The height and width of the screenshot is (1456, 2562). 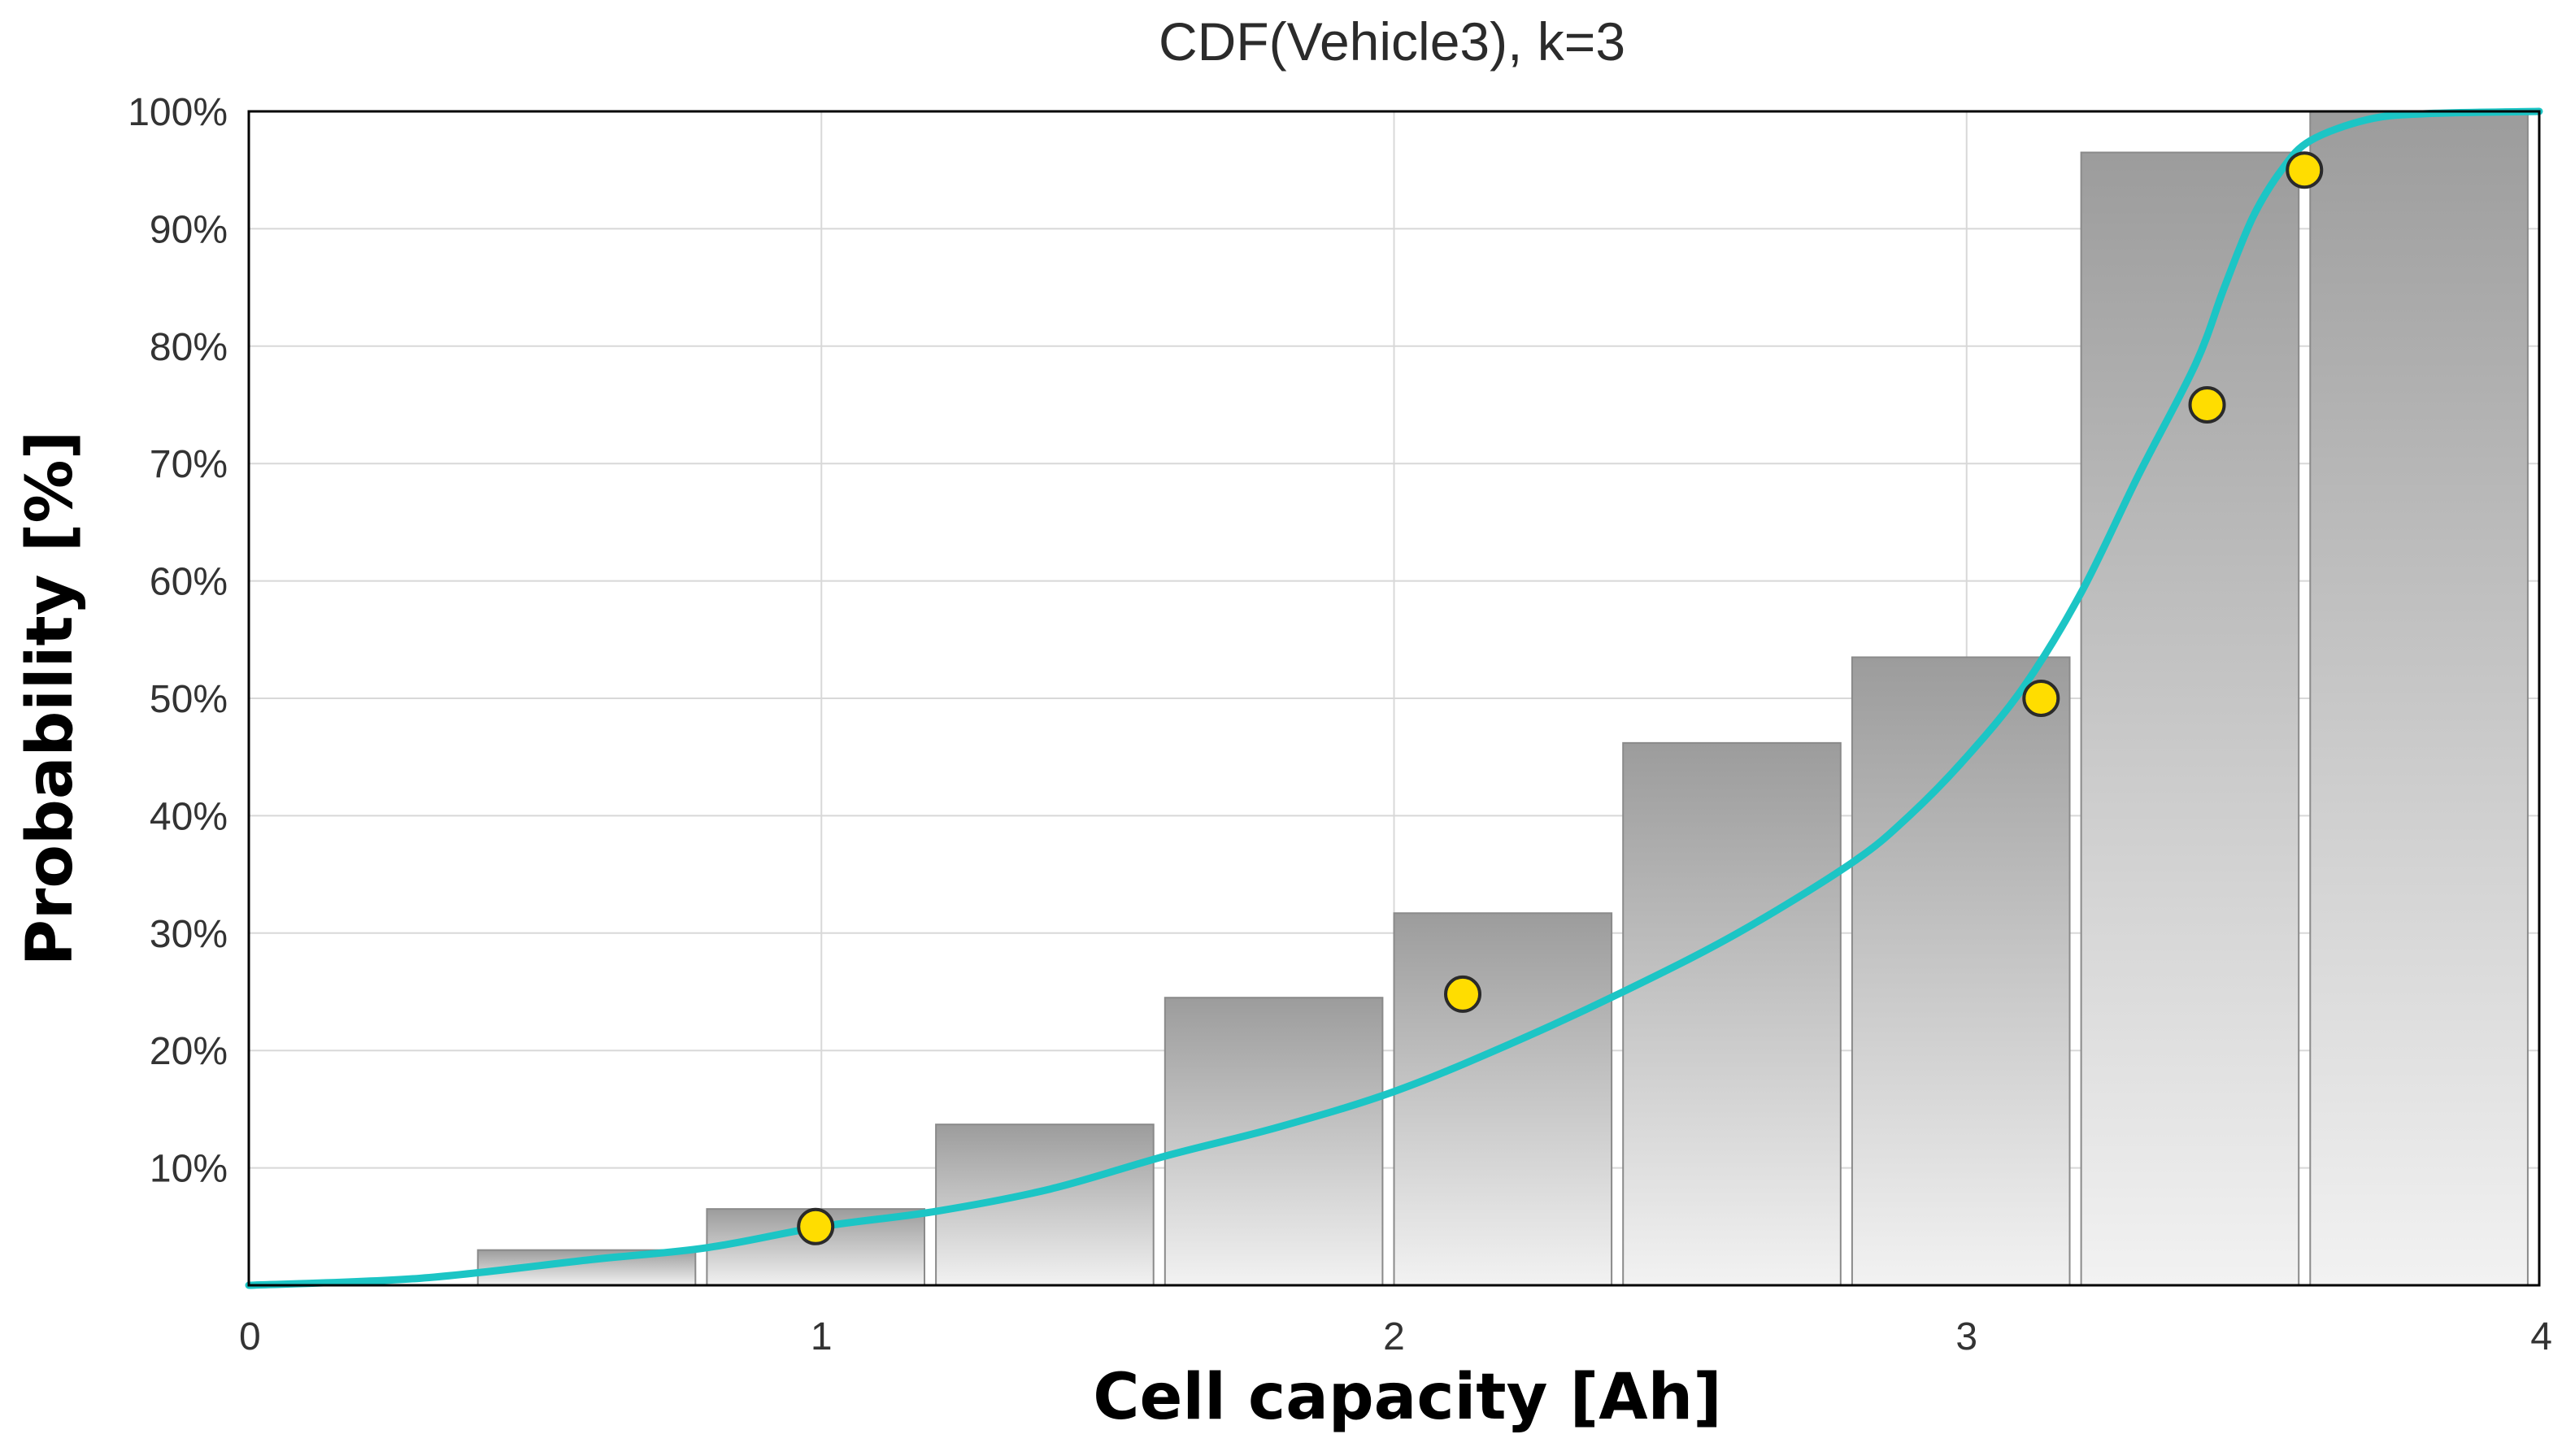 I want to click on y-tick-label: 60%, so click(x=189, y=582).